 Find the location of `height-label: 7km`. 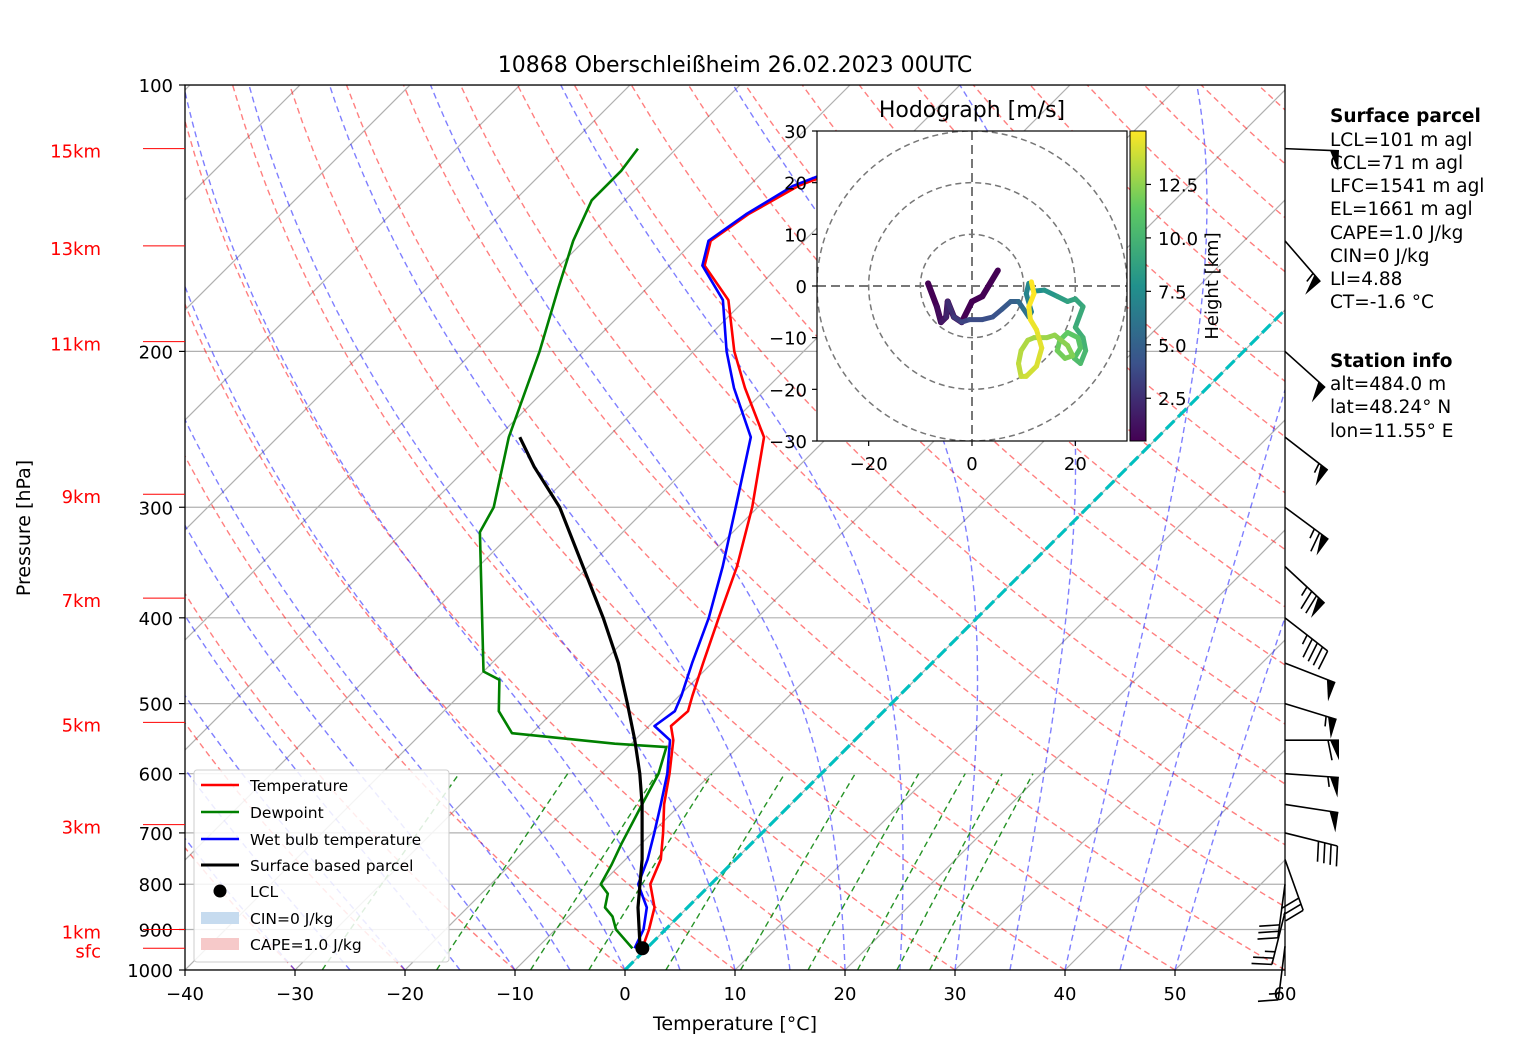

height-label: 7km is located at coordinates (81, 601).